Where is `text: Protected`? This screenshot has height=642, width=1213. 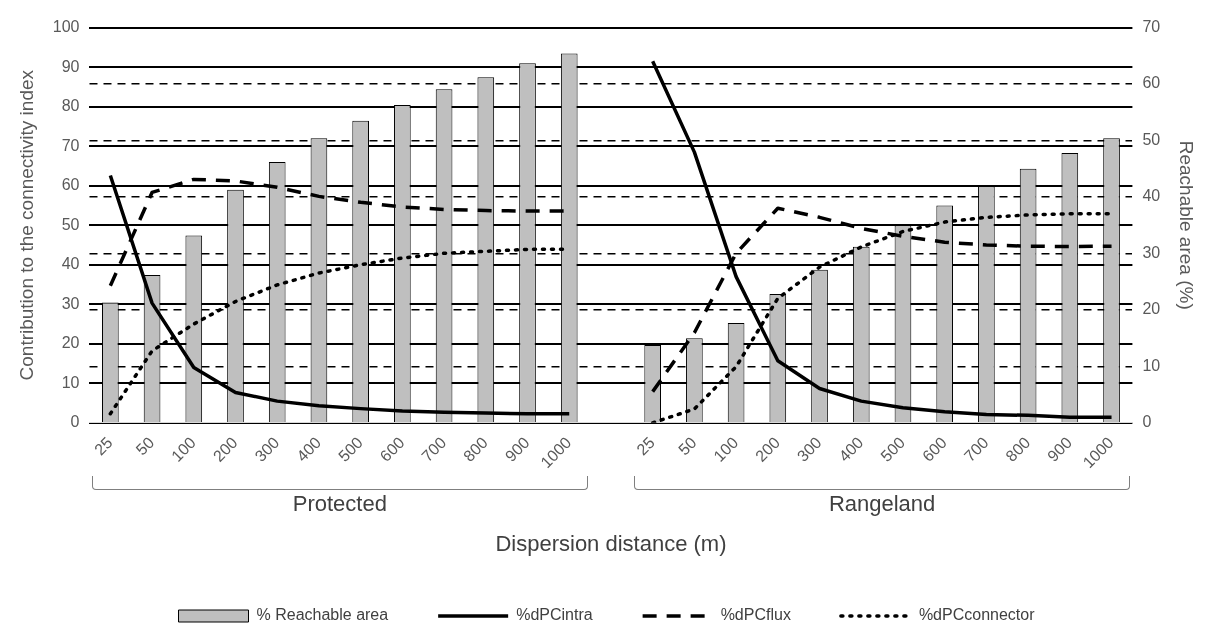
text: Protected is located at coordinates (339, 503).